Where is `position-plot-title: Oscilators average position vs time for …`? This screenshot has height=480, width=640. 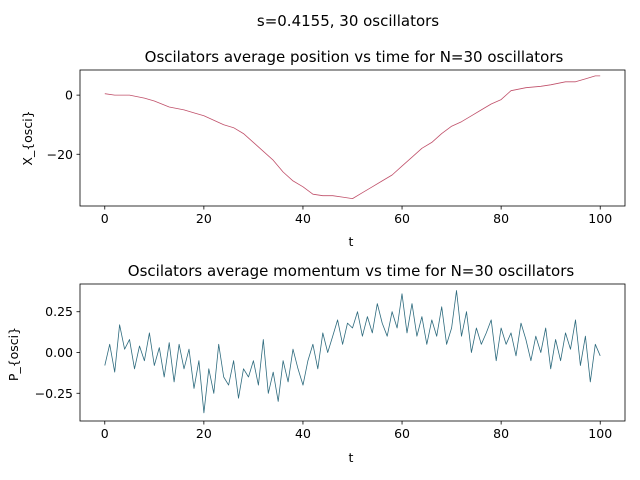
position-plot-title: Oscilators average position vs time for … is located at coordinates (354, 57).